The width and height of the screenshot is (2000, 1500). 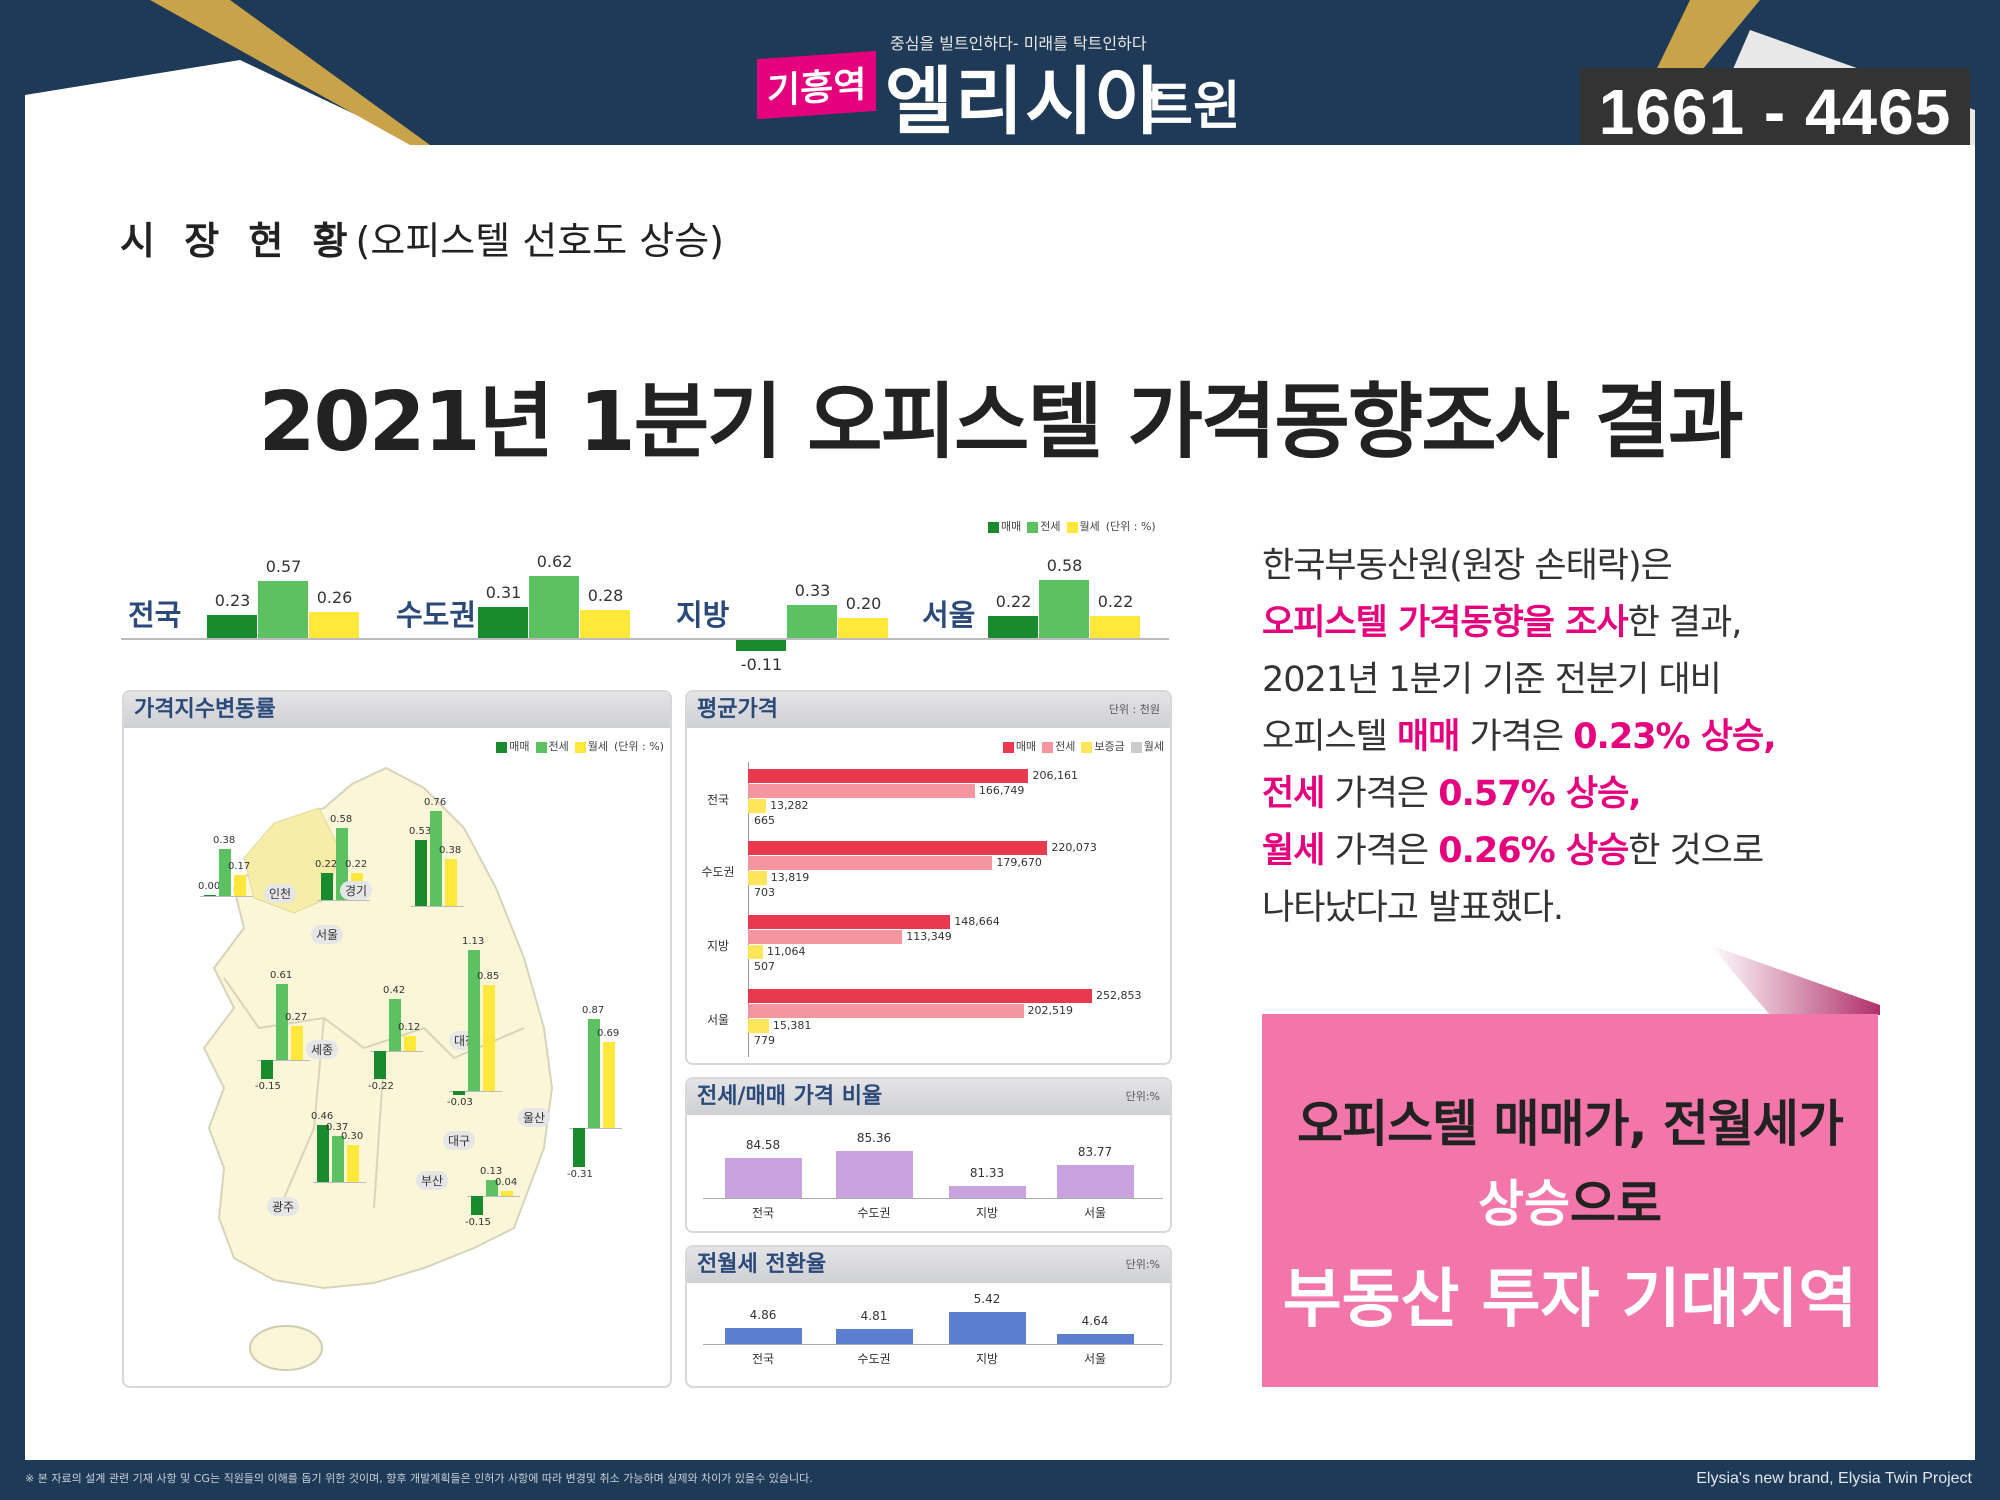 I want to click on text: 한 결과,, so click(x=1685, y=623).